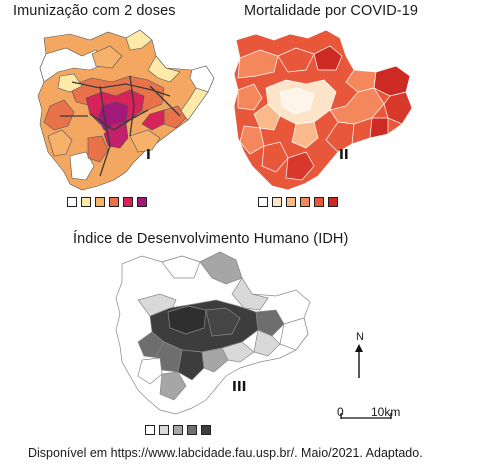  What do you see at coordinates (213, 333) in the screenshot?
I see `map-hdi` at bounding box center [213, 333].